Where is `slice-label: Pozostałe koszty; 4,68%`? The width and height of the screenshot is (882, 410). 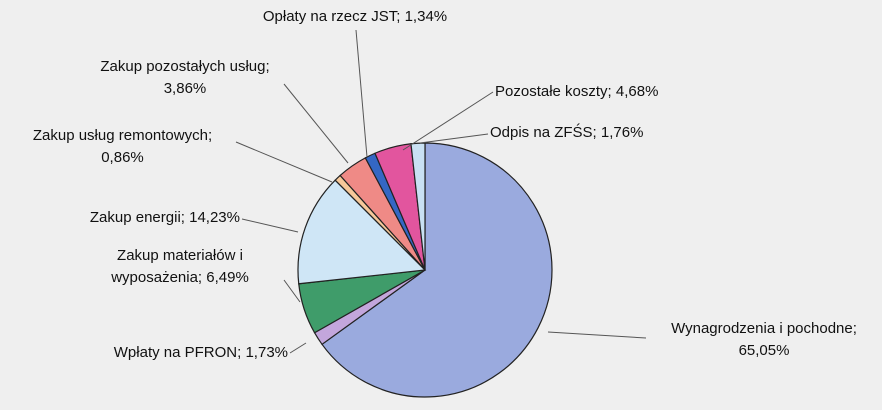 slice-label: Pozostałe koszty; 4,68% is located at coordinates (577, 91).